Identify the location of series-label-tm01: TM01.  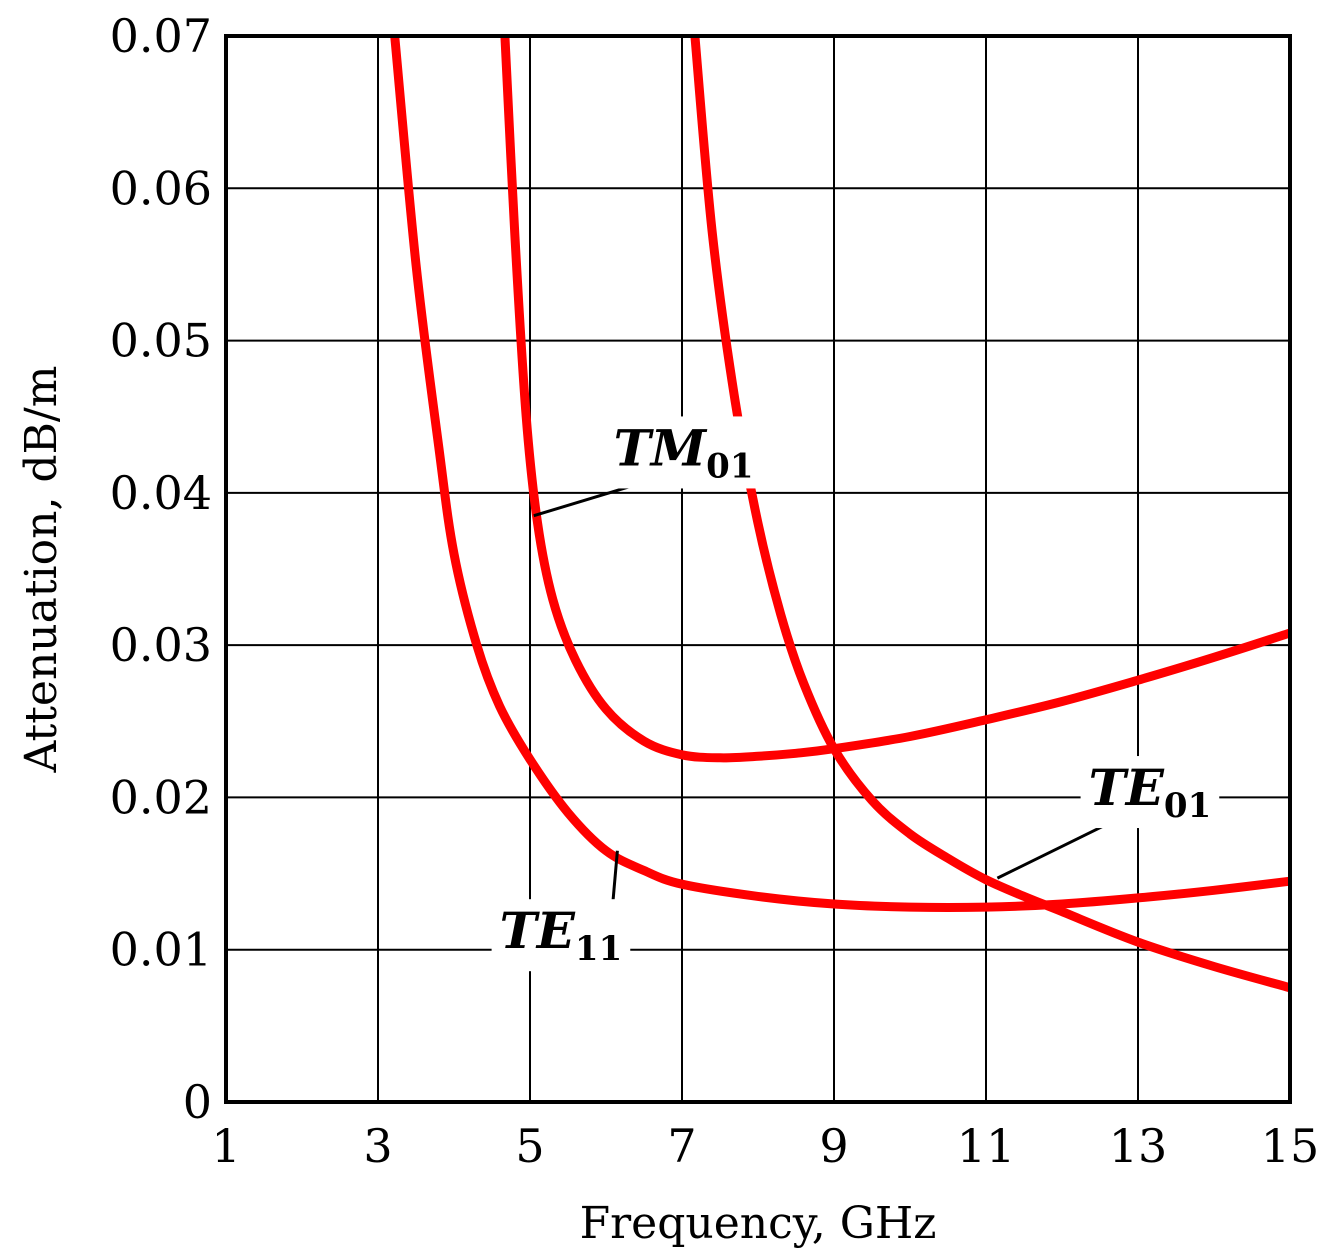
(684, 452).